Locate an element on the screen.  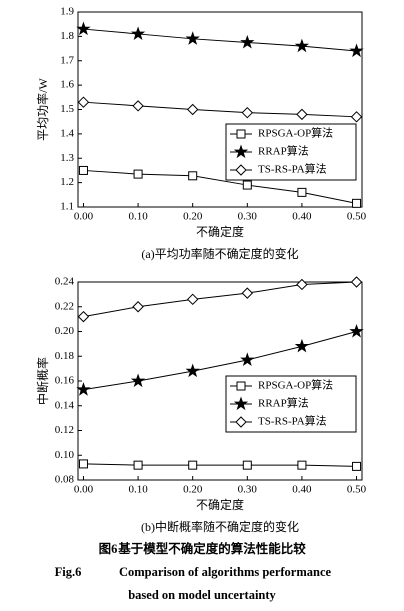
caption: (b)中断概率随不确定度的变化 is located at coordinates (220, 526).